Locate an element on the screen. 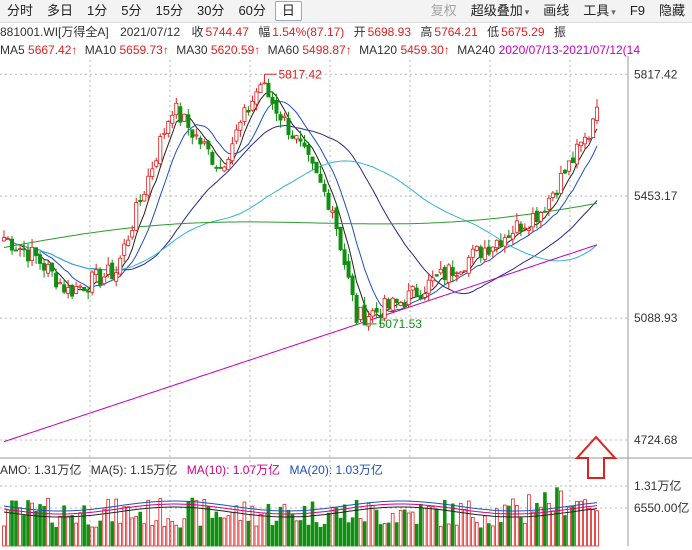 The width and height of the screenshot is (692, 550). chart-annotations: 5817.42 5071.53 is located at coordinates (343, 199).